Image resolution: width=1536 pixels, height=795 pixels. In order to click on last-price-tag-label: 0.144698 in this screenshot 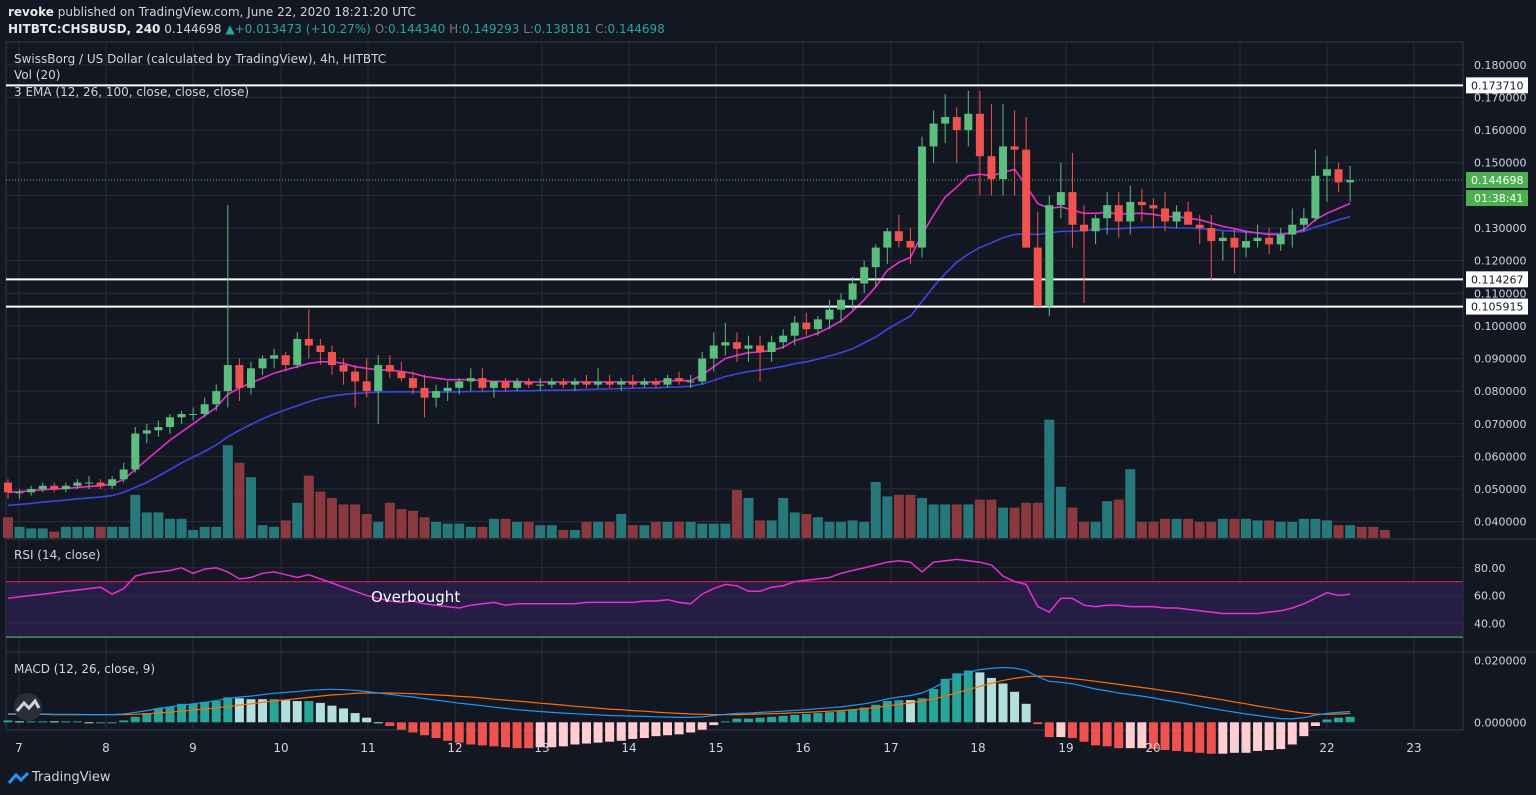, I will do `click(1497, 180)`.